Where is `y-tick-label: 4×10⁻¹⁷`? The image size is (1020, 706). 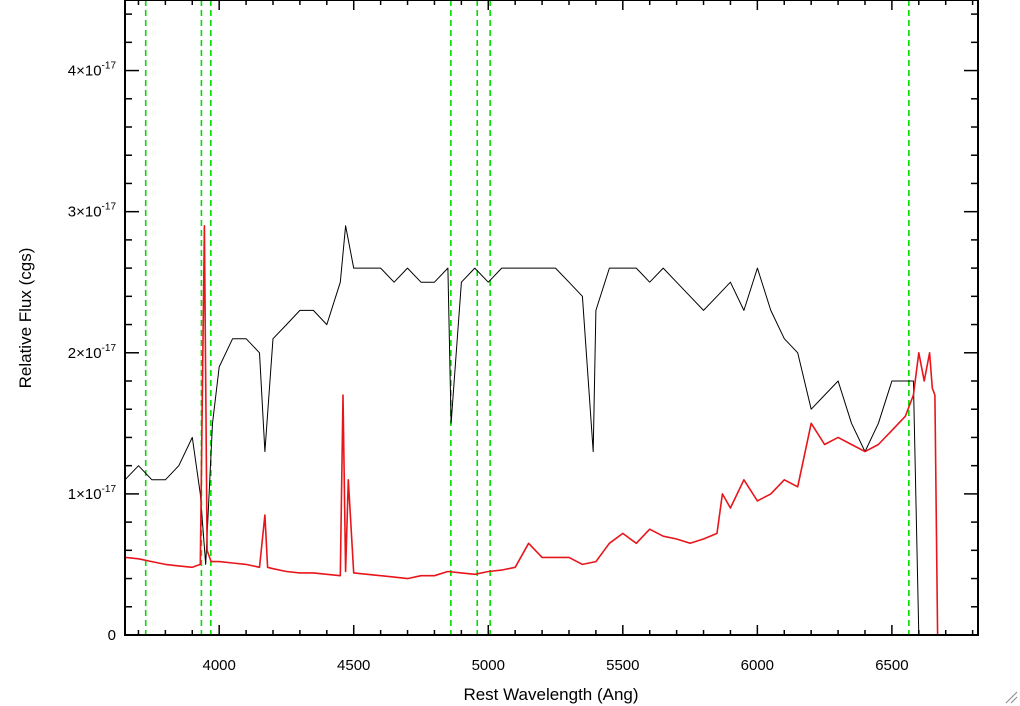 y-tick-label: 4×10⁻¹⁷ is located at coordinates (92, 70).